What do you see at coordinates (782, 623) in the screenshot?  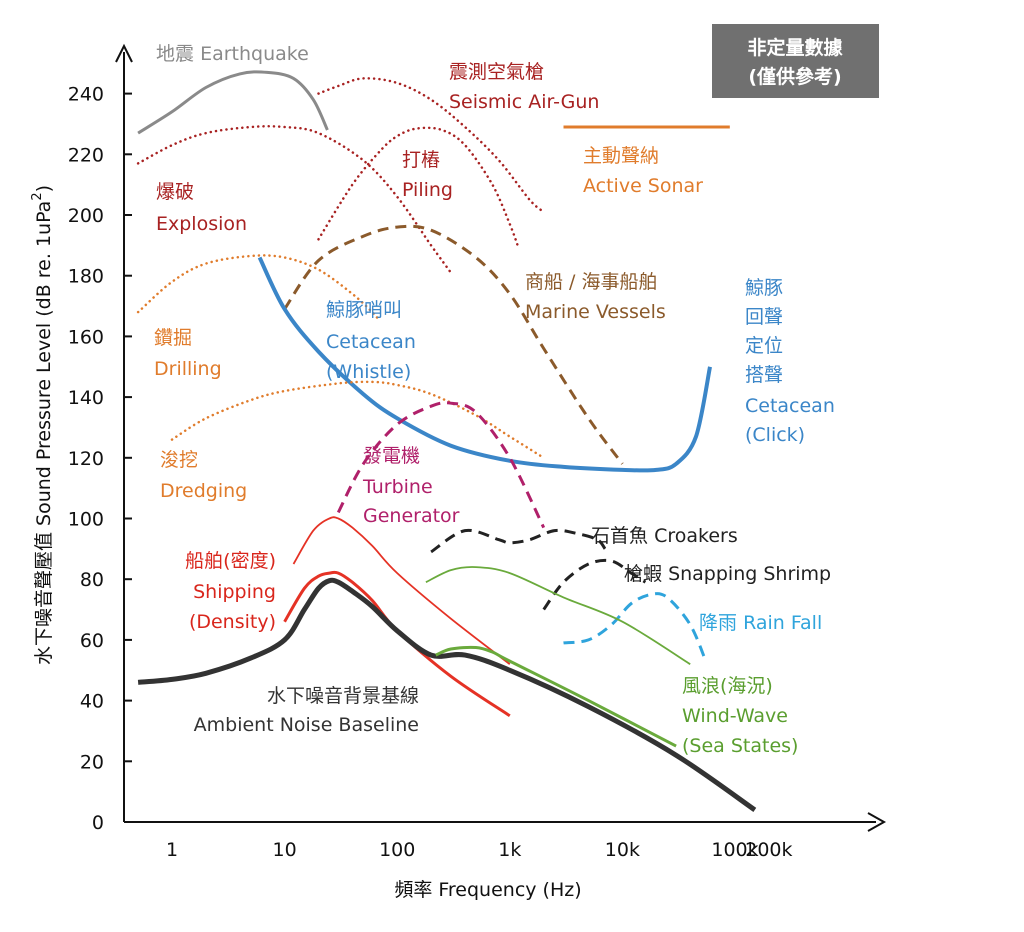 I see `label-rain-en: Rain Fall` at bounding box center [782, 623].